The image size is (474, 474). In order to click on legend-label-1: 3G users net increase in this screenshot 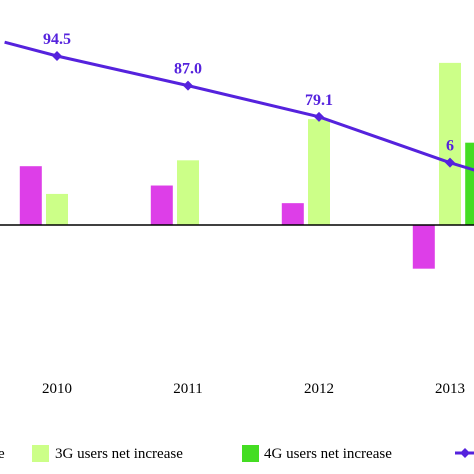, I will do `click(119, 454)`.